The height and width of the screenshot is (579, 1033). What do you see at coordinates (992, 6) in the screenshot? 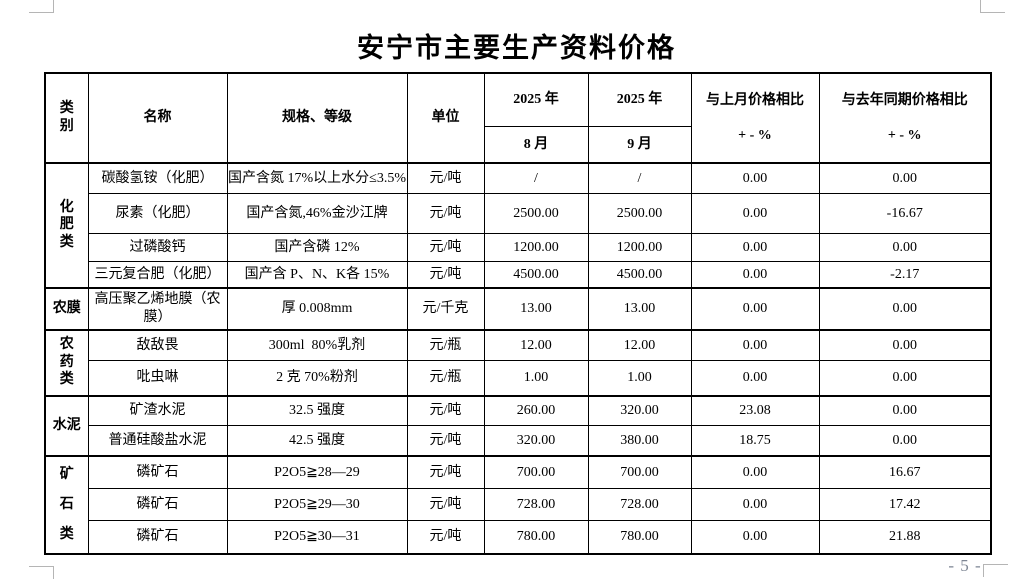
I see `crop-mark-top-right-icon` at bounding box center [992, 6].